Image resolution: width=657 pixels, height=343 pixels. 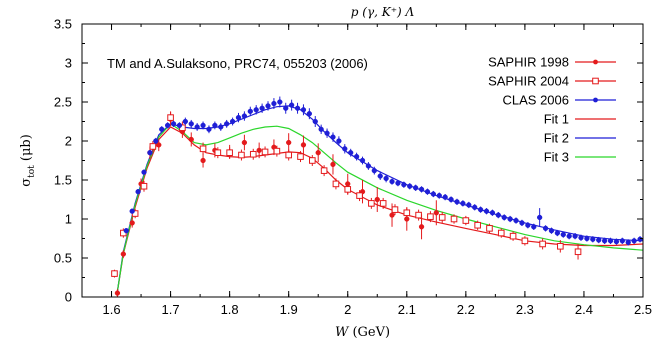 What do you see at coordinates (63, 24) in the screenshot?
I see `y-tick-label: 3.5` at bounding box center [63, 24].